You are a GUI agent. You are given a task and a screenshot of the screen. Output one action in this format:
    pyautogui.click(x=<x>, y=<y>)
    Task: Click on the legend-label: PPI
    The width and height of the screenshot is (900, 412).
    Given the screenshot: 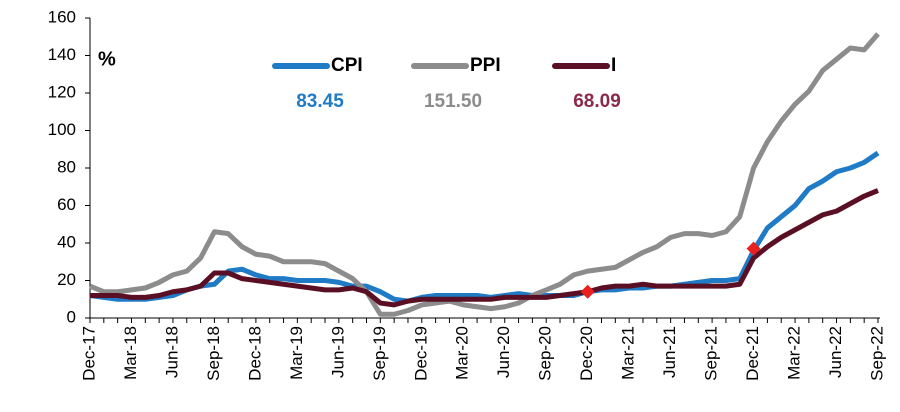 What is the action you would take?
    pyautogui.click(x=485, y=65)
    